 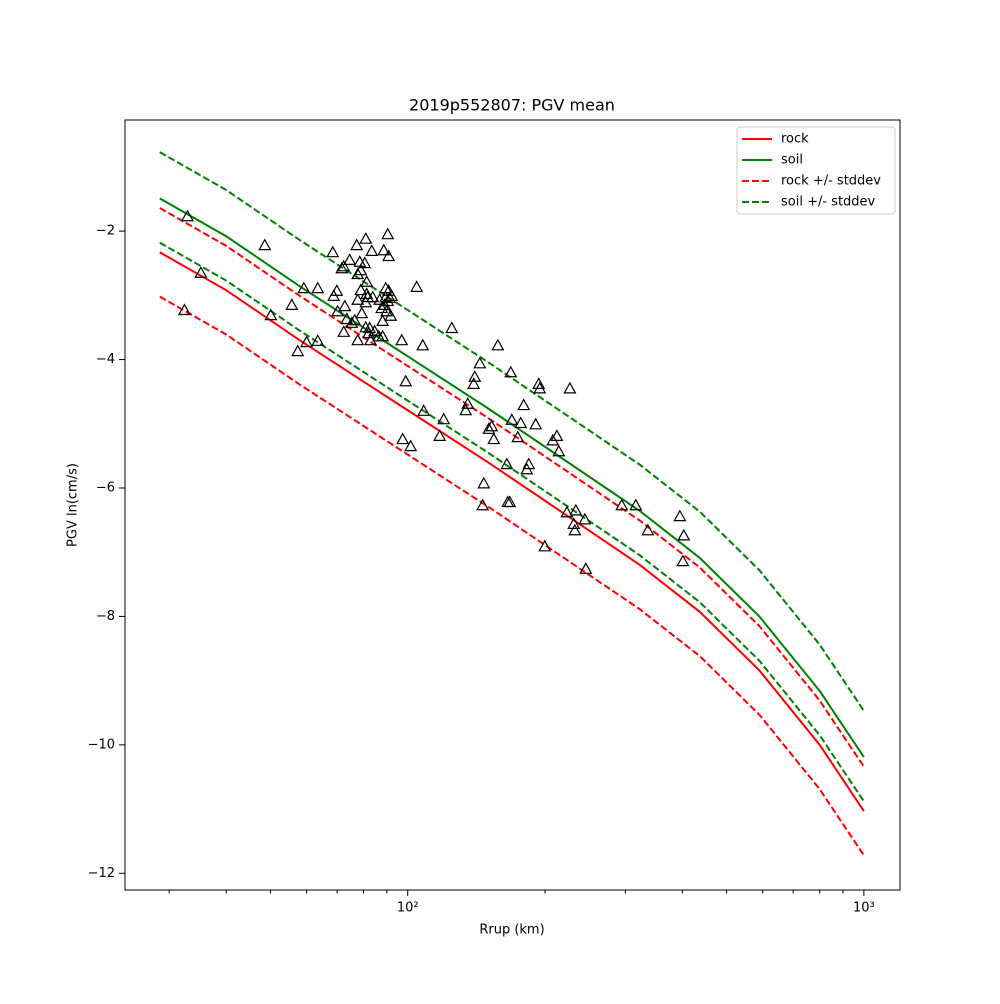 I want to click on legend-label: soil +/- stddev, so click(x=828, y=202).